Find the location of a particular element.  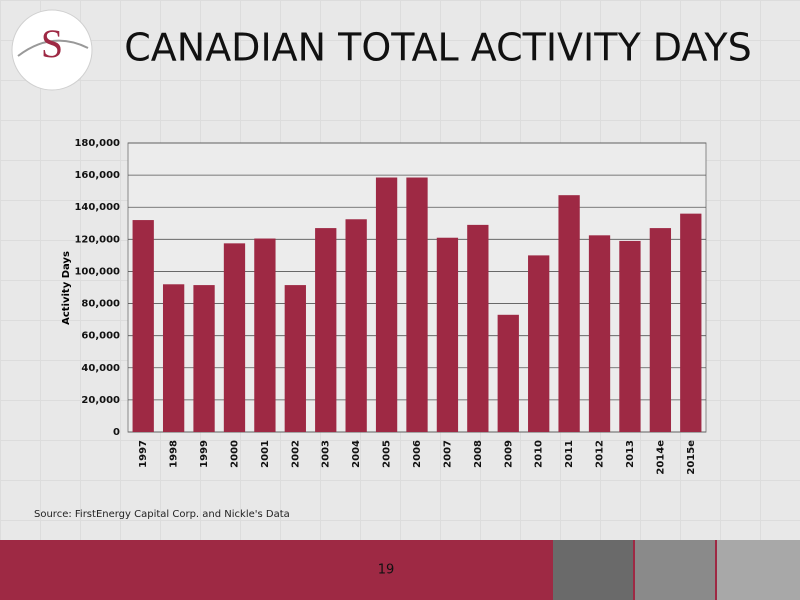

logo-letter: S is located at coordinates (52, 43).